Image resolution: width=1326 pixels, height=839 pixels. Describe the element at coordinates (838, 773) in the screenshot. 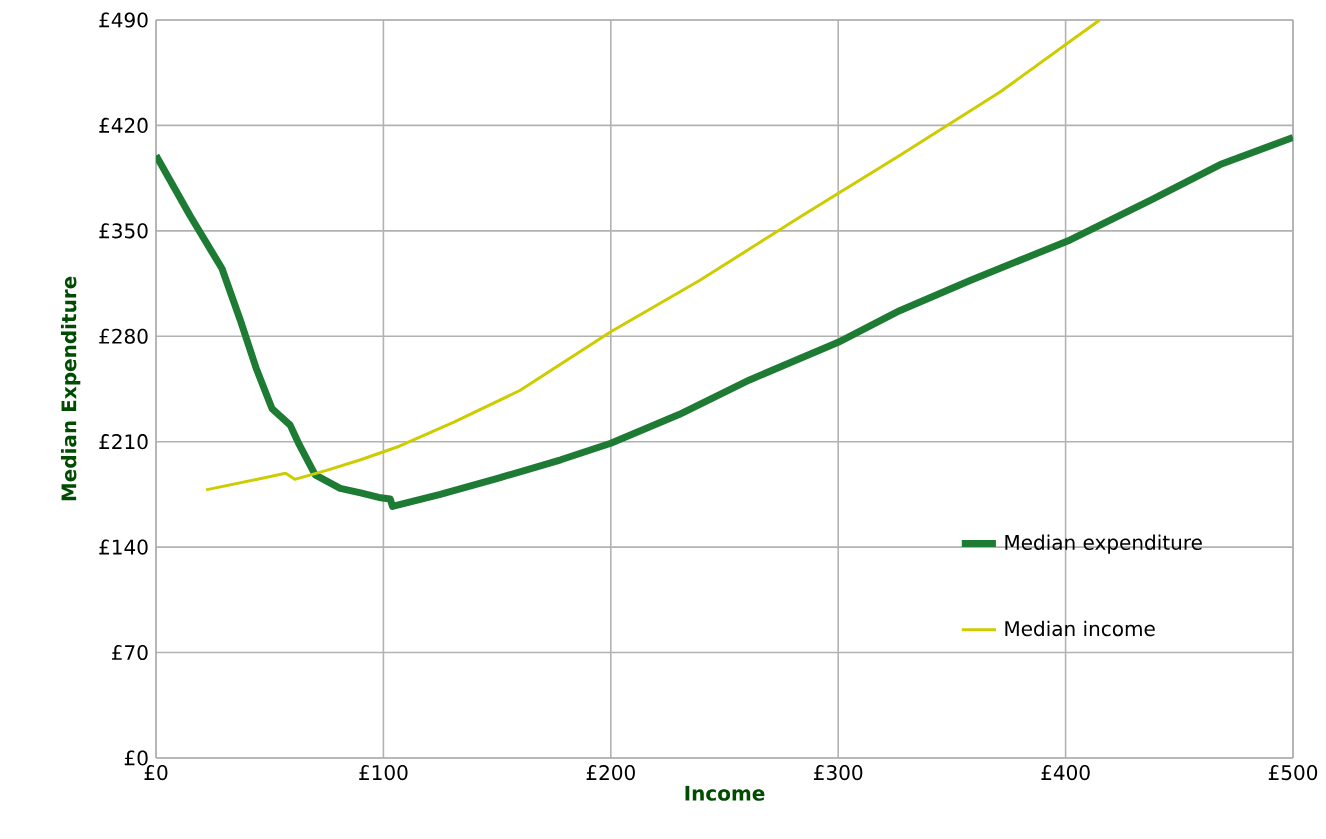

I see `x-tick-label: £300` at that location.